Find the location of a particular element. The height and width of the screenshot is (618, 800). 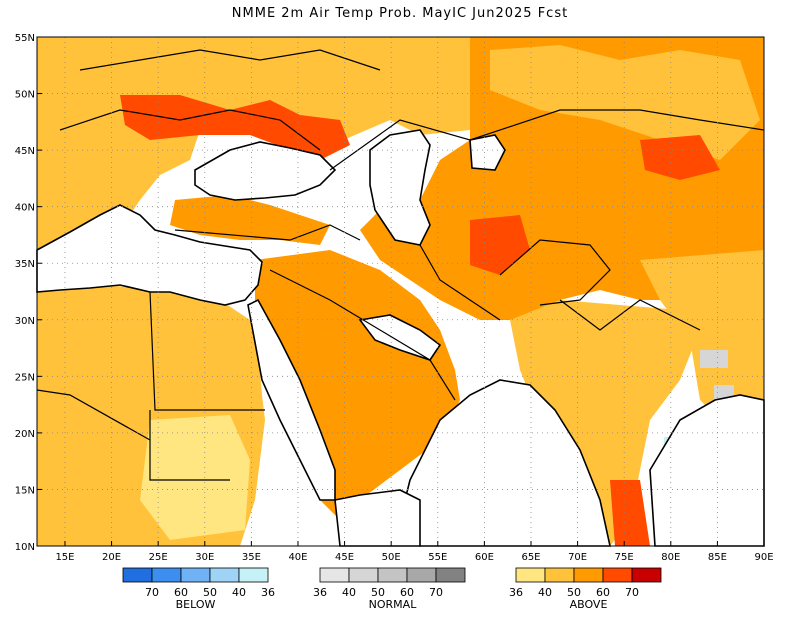

shade-iran-hot is located at coordinates (500, 245).